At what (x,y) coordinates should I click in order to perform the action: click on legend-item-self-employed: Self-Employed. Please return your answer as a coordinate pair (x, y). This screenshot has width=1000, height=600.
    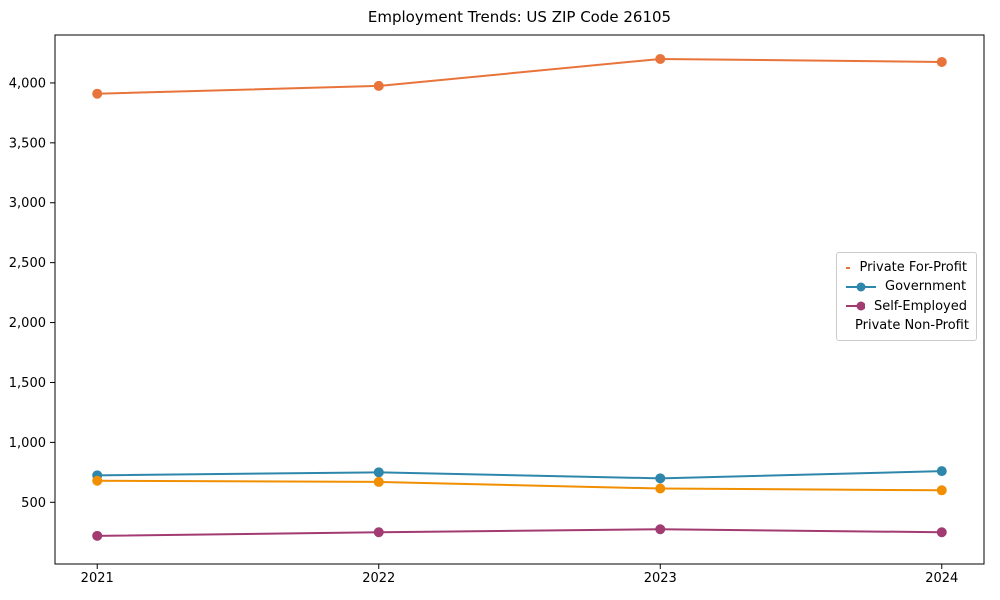
    Looking at the image, I should click on (906, 306).